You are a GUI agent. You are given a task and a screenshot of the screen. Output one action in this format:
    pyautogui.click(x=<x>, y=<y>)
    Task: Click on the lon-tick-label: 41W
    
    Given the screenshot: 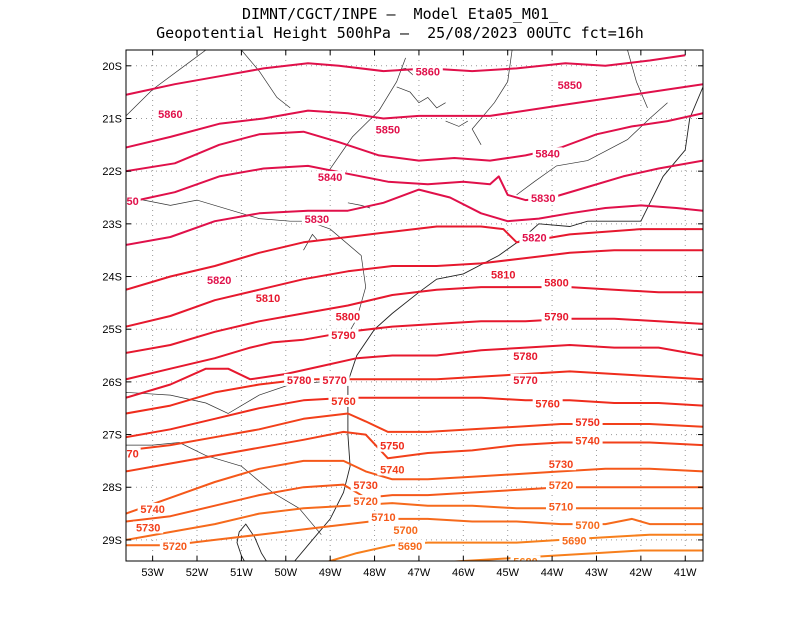 What is the action you would take?
    pyautogui.click(x=685, y=573)
    